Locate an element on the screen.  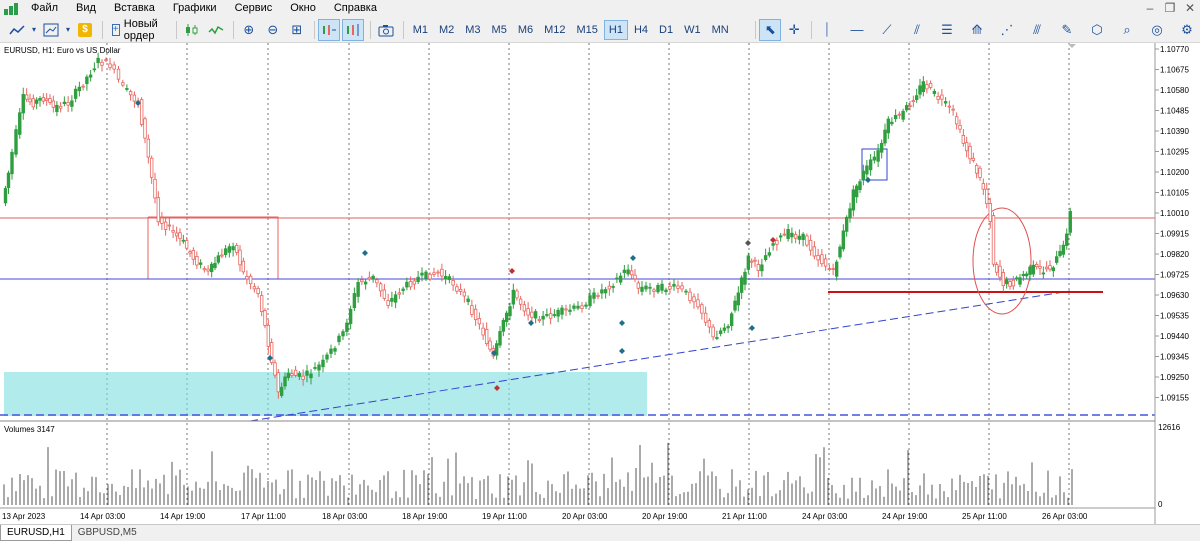
scroll-arrow-icon is located at coordinates (1072, 46).